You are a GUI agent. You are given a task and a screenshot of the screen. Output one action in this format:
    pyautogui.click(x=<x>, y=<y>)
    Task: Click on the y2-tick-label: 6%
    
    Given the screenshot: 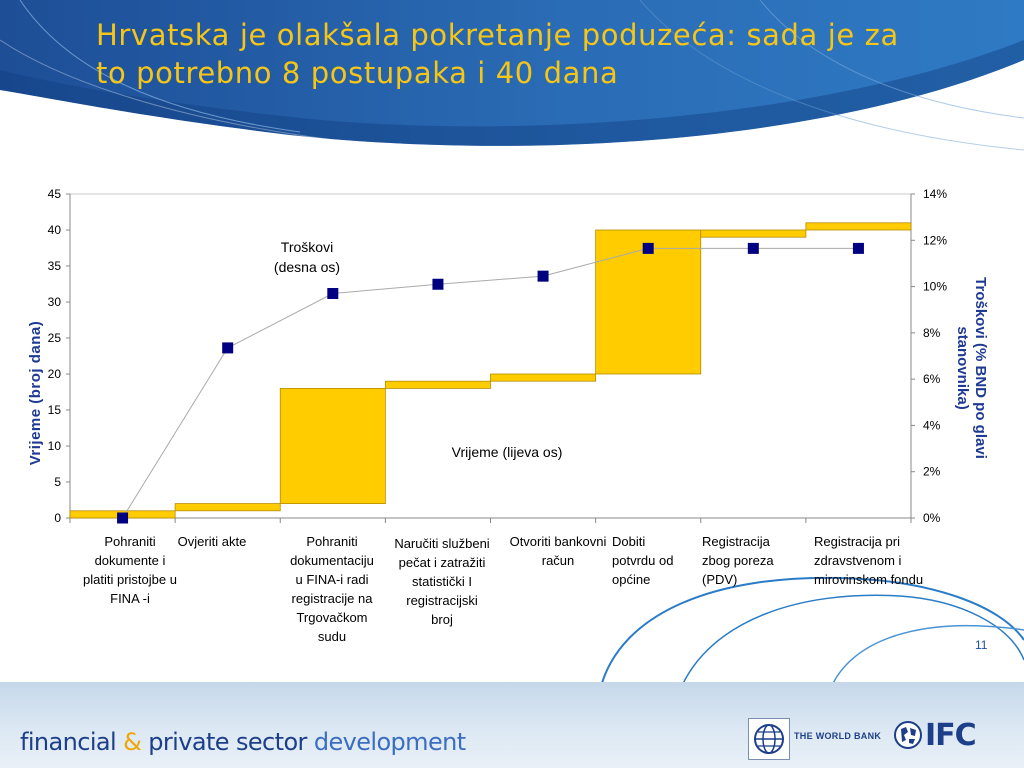 What is the action you would take?
    pyautogui.click(x=932, y=379)
    